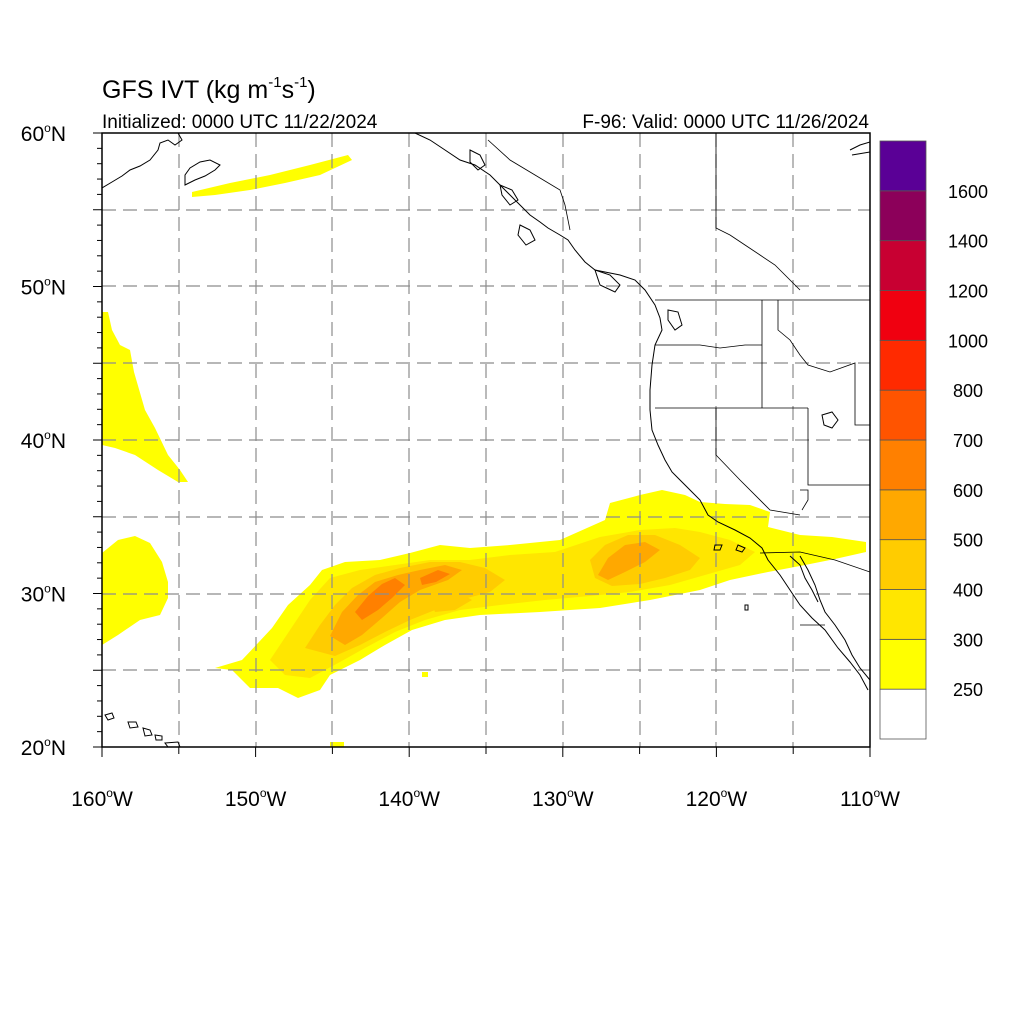 This screenshot has height=1024, width=1024. I want to click on lat-label: 30oN, so click(43, 594).